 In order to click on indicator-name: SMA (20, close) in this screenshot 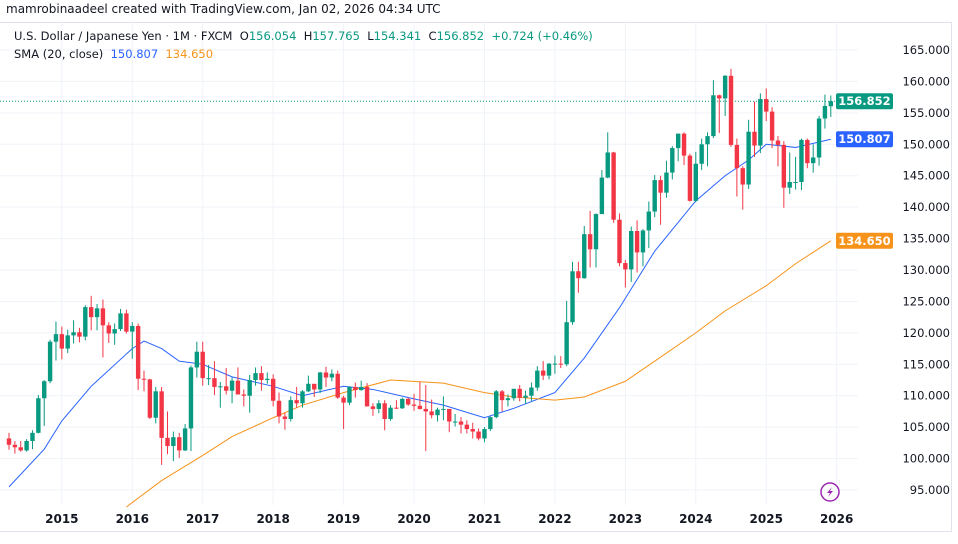, I will do `click(59, 54)`.